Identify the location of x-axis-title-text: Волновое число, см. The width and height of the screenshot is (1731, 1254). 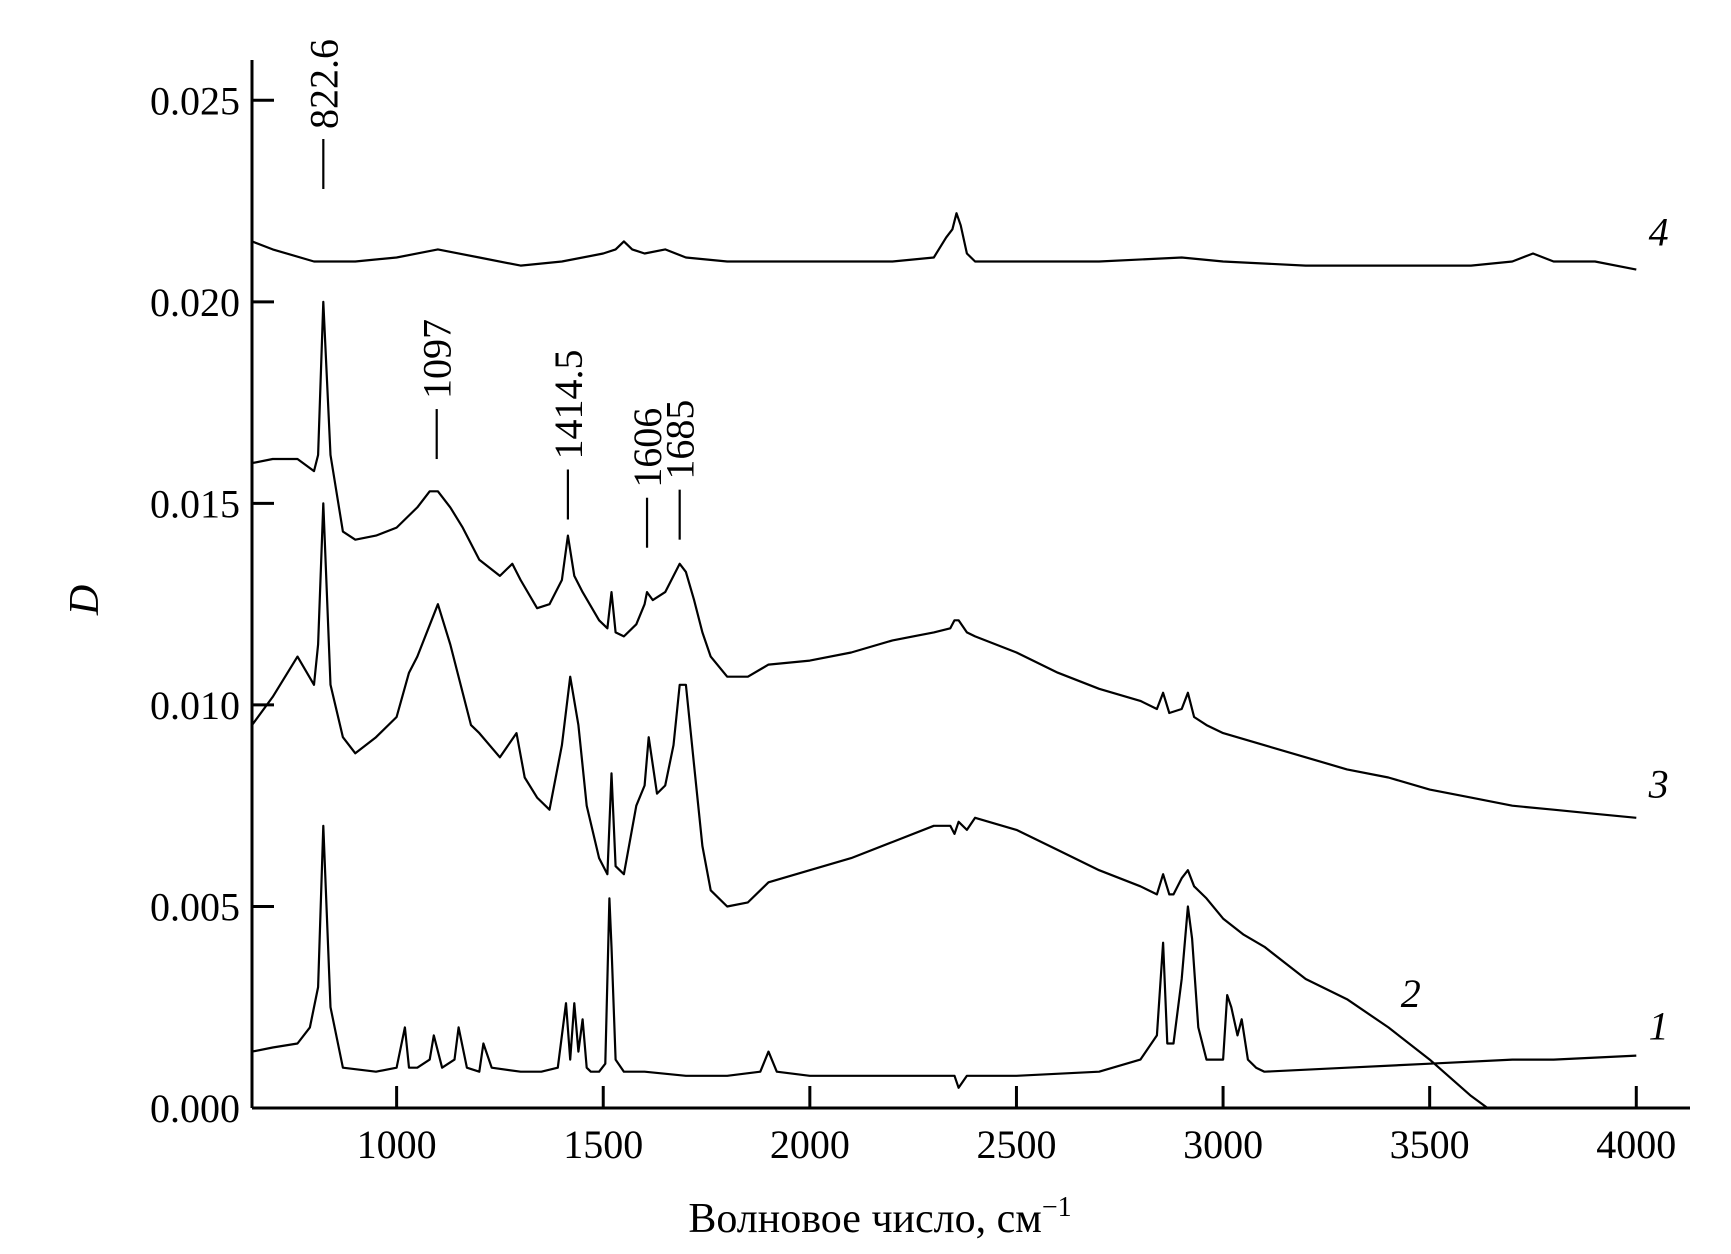
(865, 1219).